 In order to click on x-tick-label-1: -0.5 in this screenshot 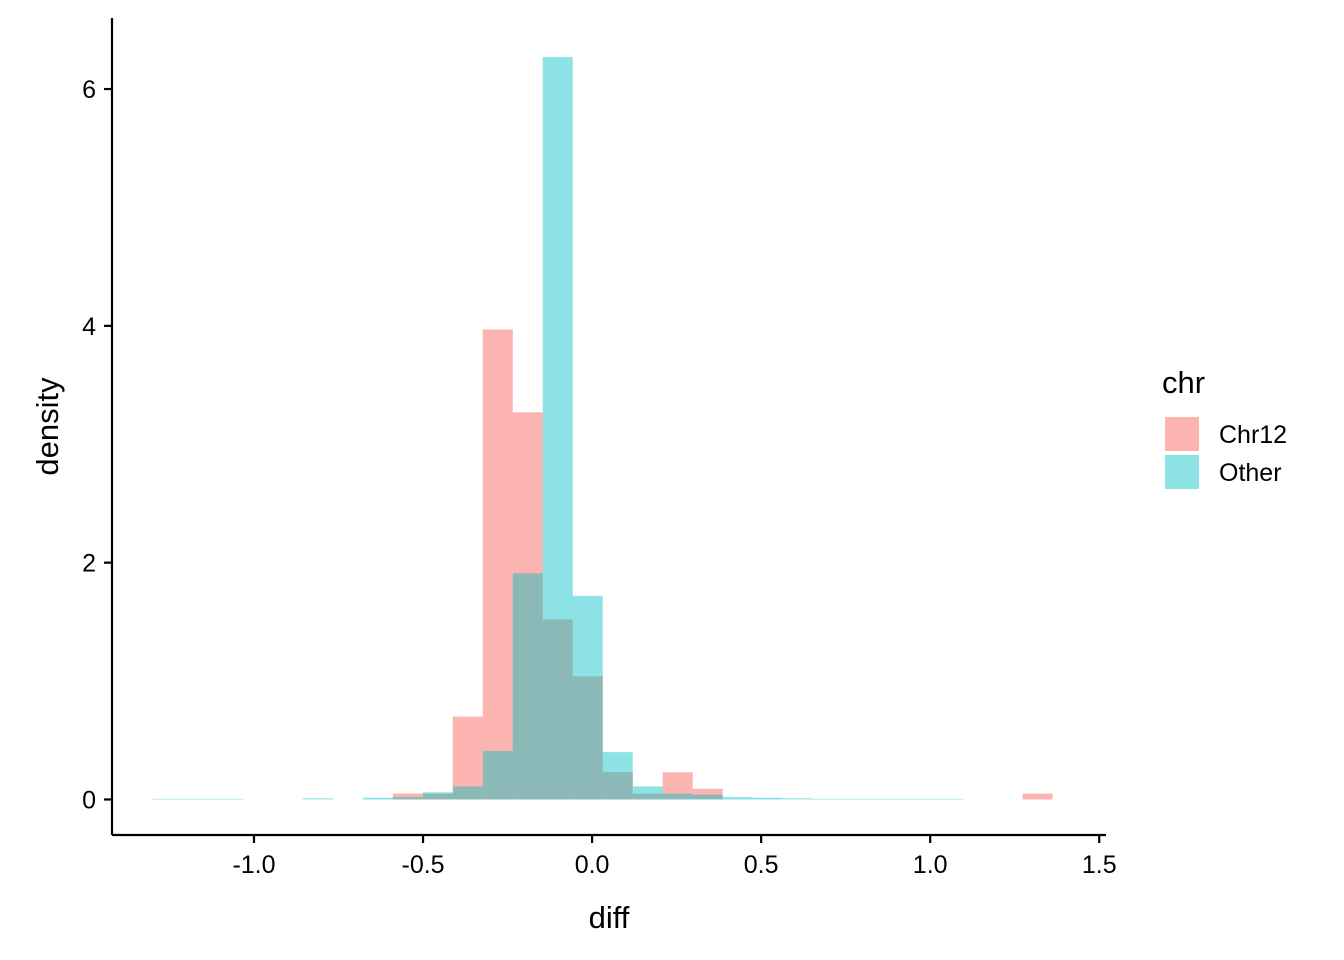, I will do `click(423, 865)`.